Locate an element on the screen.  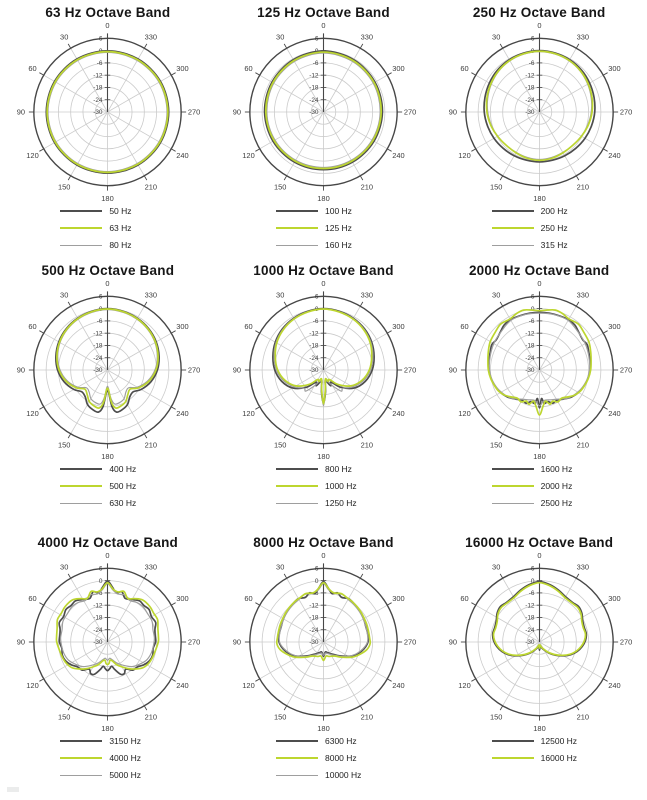
legend-item: 16000 Hz is located at coordinates (539, 758).